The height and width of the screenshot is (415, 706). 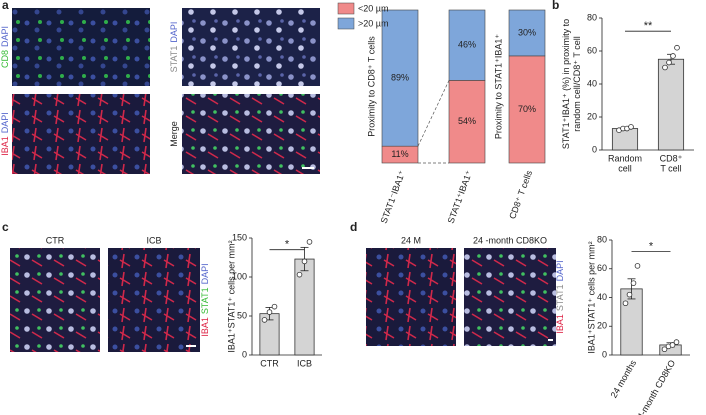 I want to click on value-label: 11%, so click(x=399, y=154).